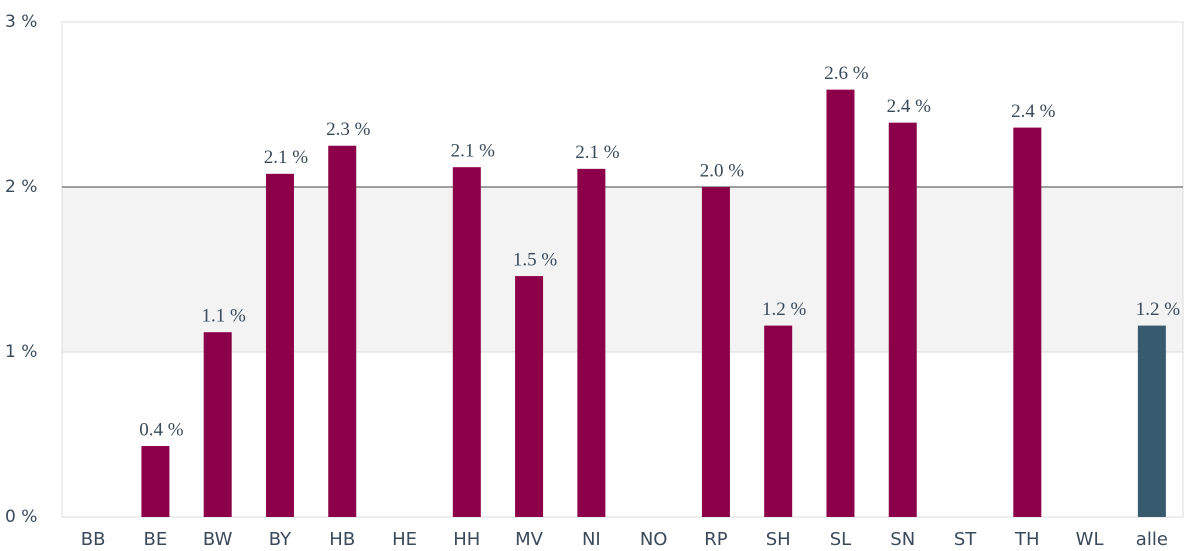 The width and height of the screenshot is (1189, 551). Describe the element at coordinates (535, 259) in the screenshot. I see `data-label: 1.5 %` at that location.